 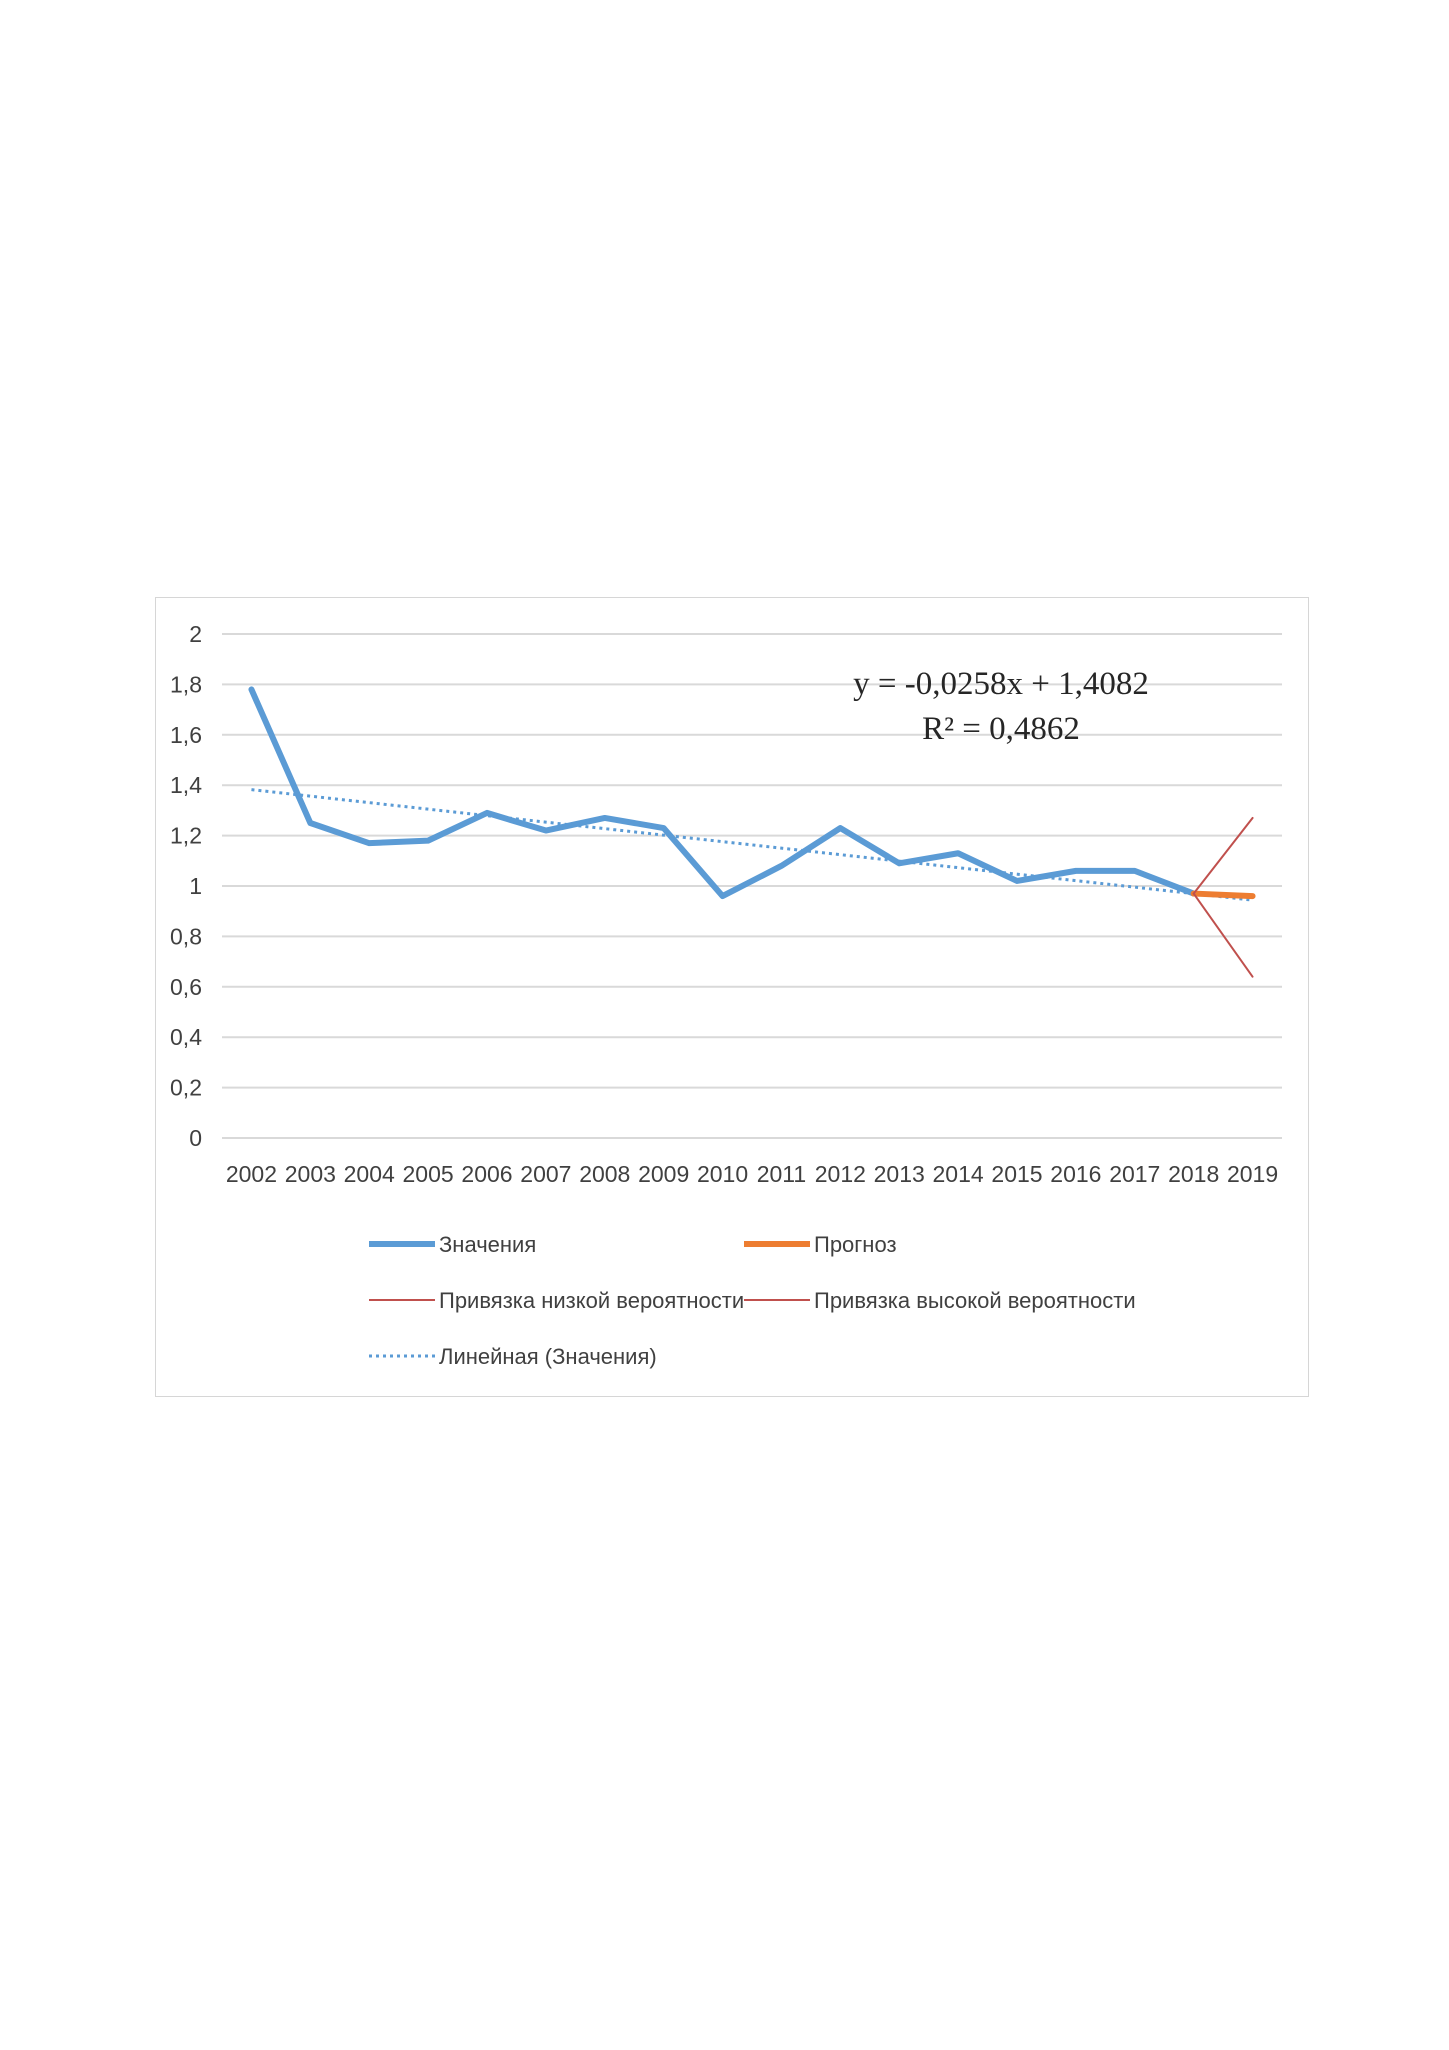 I want to click on x-tick-label: 2014, so click(x=958, y=1174).